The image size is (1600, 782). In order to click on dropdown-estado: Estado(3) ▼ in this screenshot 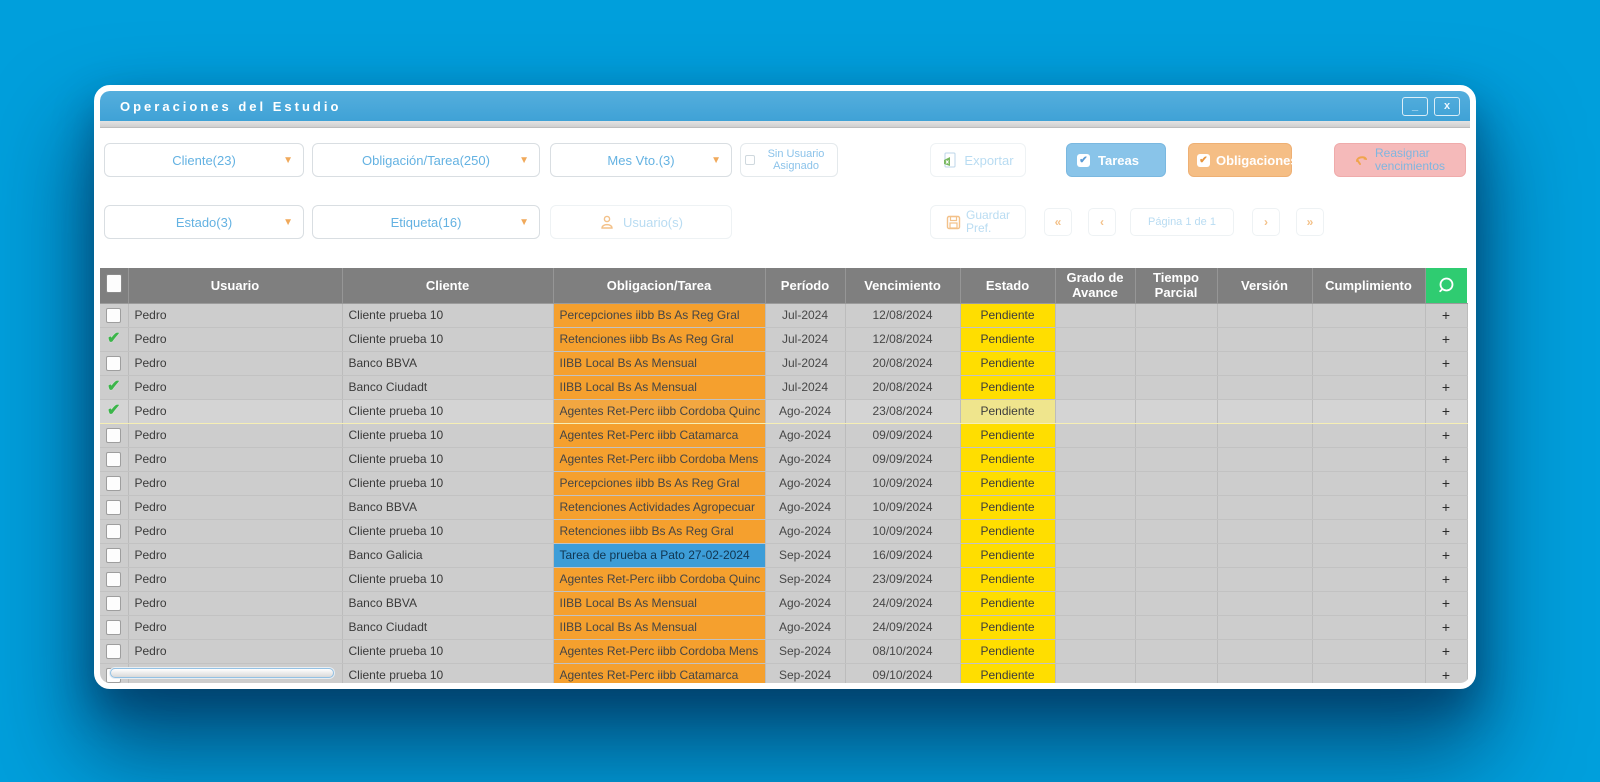, I will do `click(204, 222)`.